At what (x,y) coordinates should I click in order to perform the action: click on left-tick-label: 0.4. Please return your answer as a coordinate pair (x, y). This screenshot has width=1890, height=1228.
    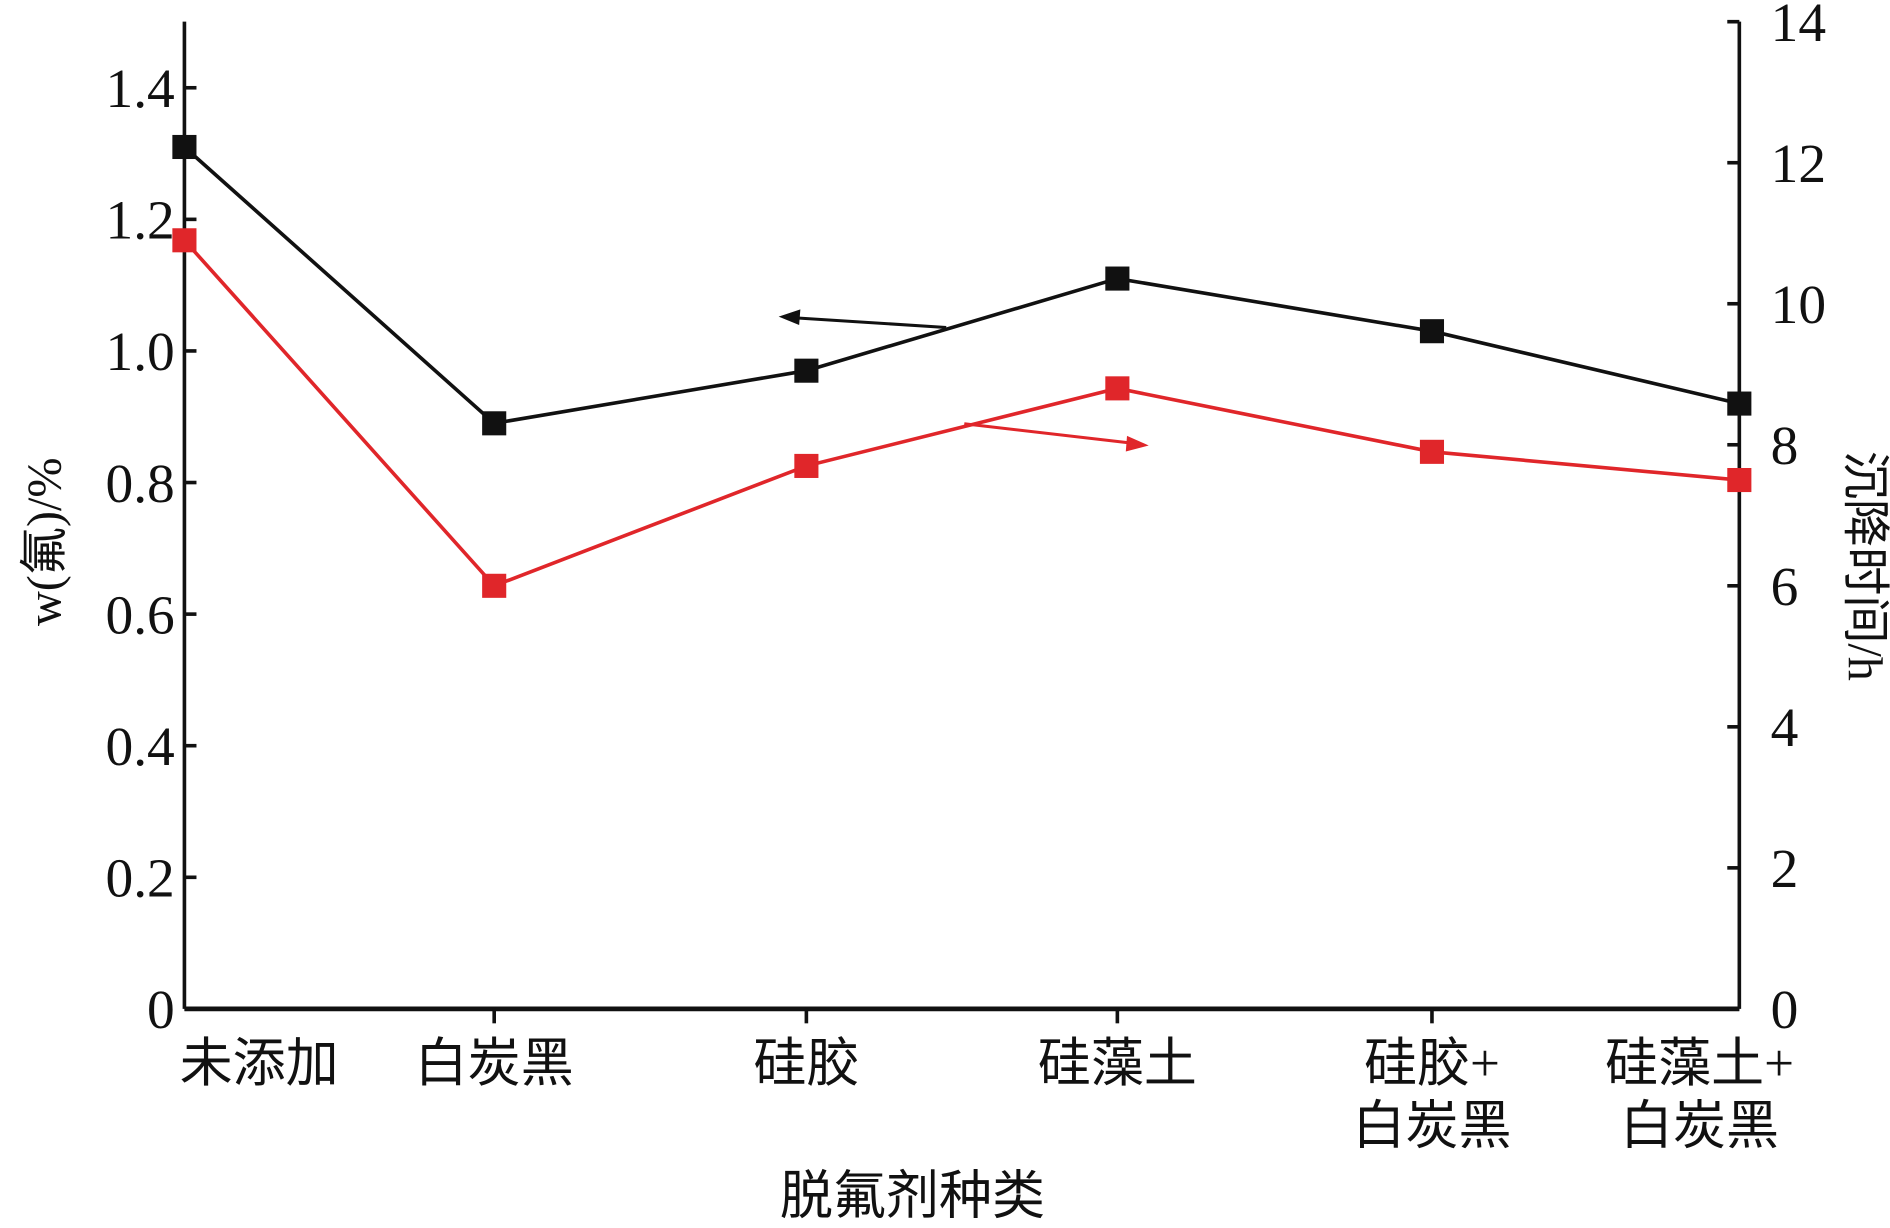
    Looking at the image, I should click on (139, 746).